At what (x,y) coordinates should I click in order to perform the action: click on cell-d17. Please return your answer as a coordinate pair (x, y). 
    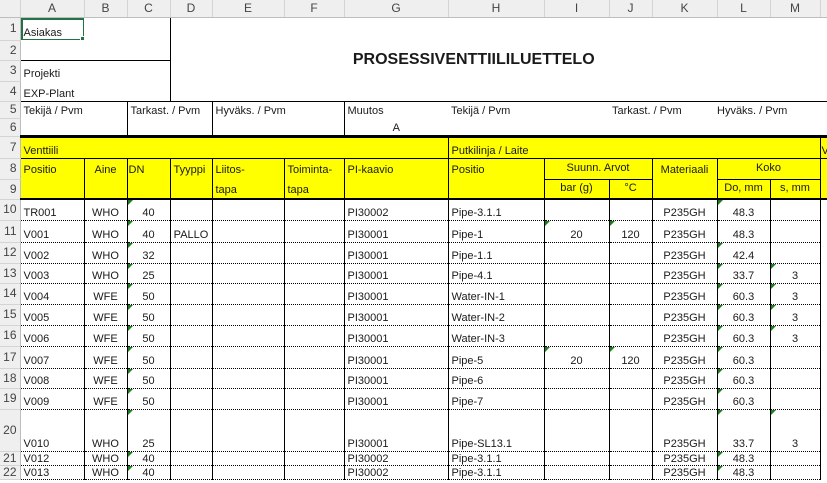
    Looking at the image, I should click on (191, 357).